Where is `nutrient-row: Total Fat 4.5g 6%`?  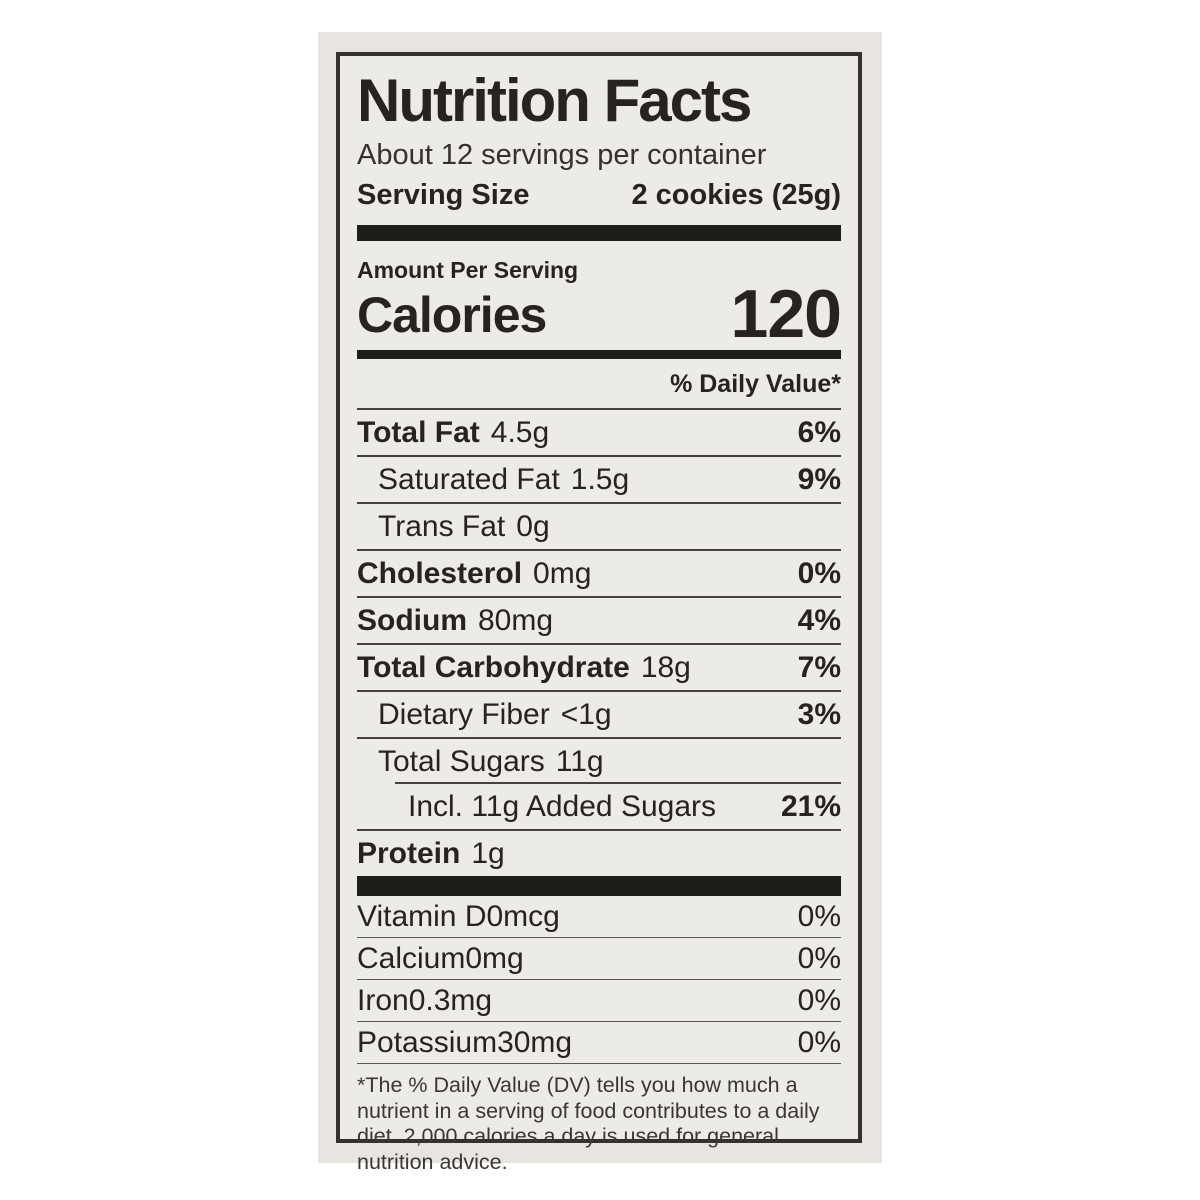
nutrient-row: Total Fat 4.5g 6% is located at coordinates (599, 433).